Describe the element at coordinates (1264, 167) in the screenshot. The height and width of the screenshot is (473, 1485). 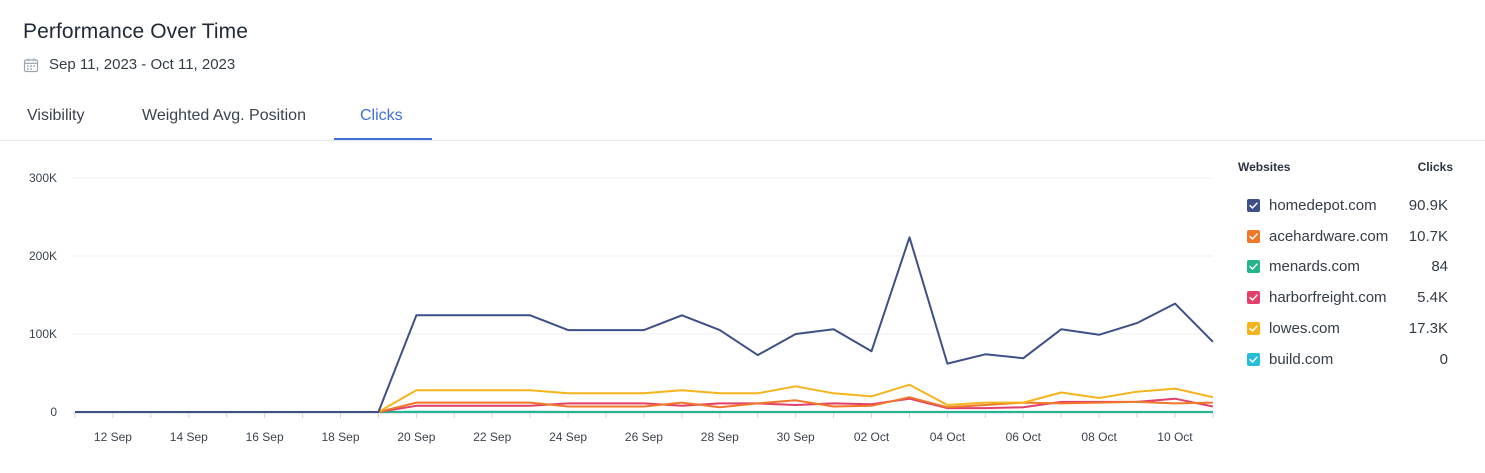
I see `legend-col-websites: Websites` at that location.